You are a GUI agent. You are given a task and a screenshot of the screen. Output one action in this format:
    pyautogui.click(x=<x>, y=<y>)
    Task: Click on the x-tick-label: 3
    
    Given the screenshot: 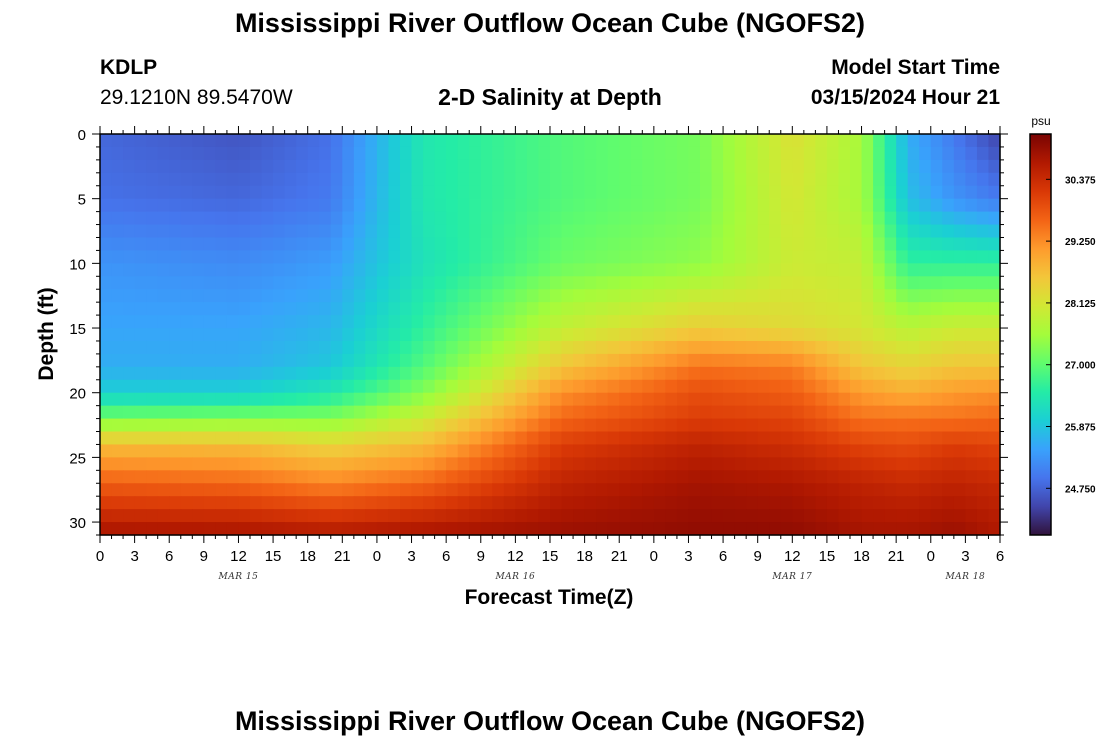 What is the action you would take?
    pyautogui.click(x=965, y=556)
    